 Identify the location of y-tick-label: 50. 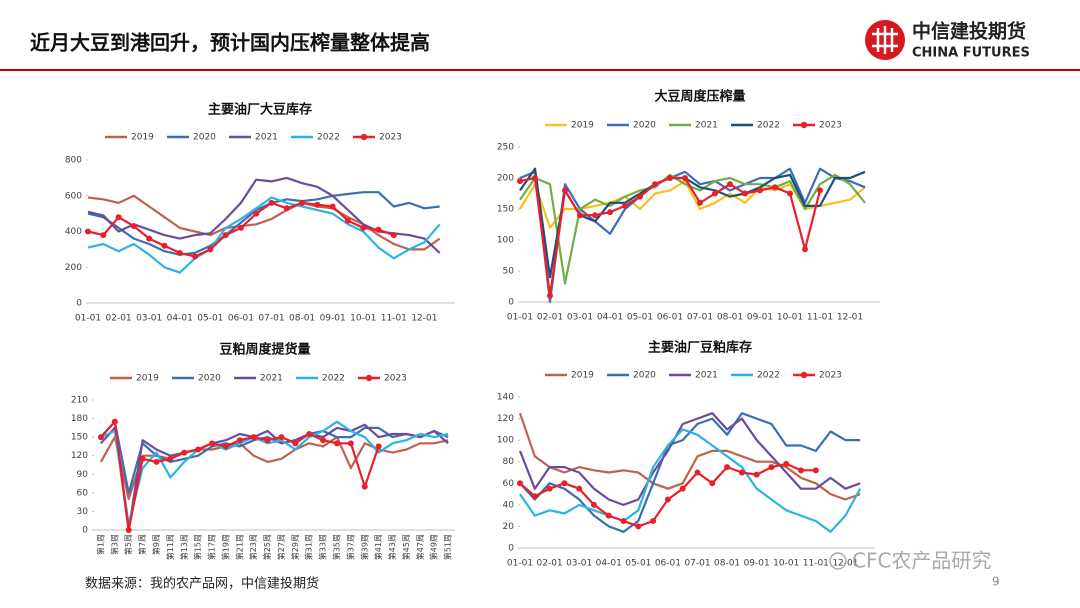
(509, 272).